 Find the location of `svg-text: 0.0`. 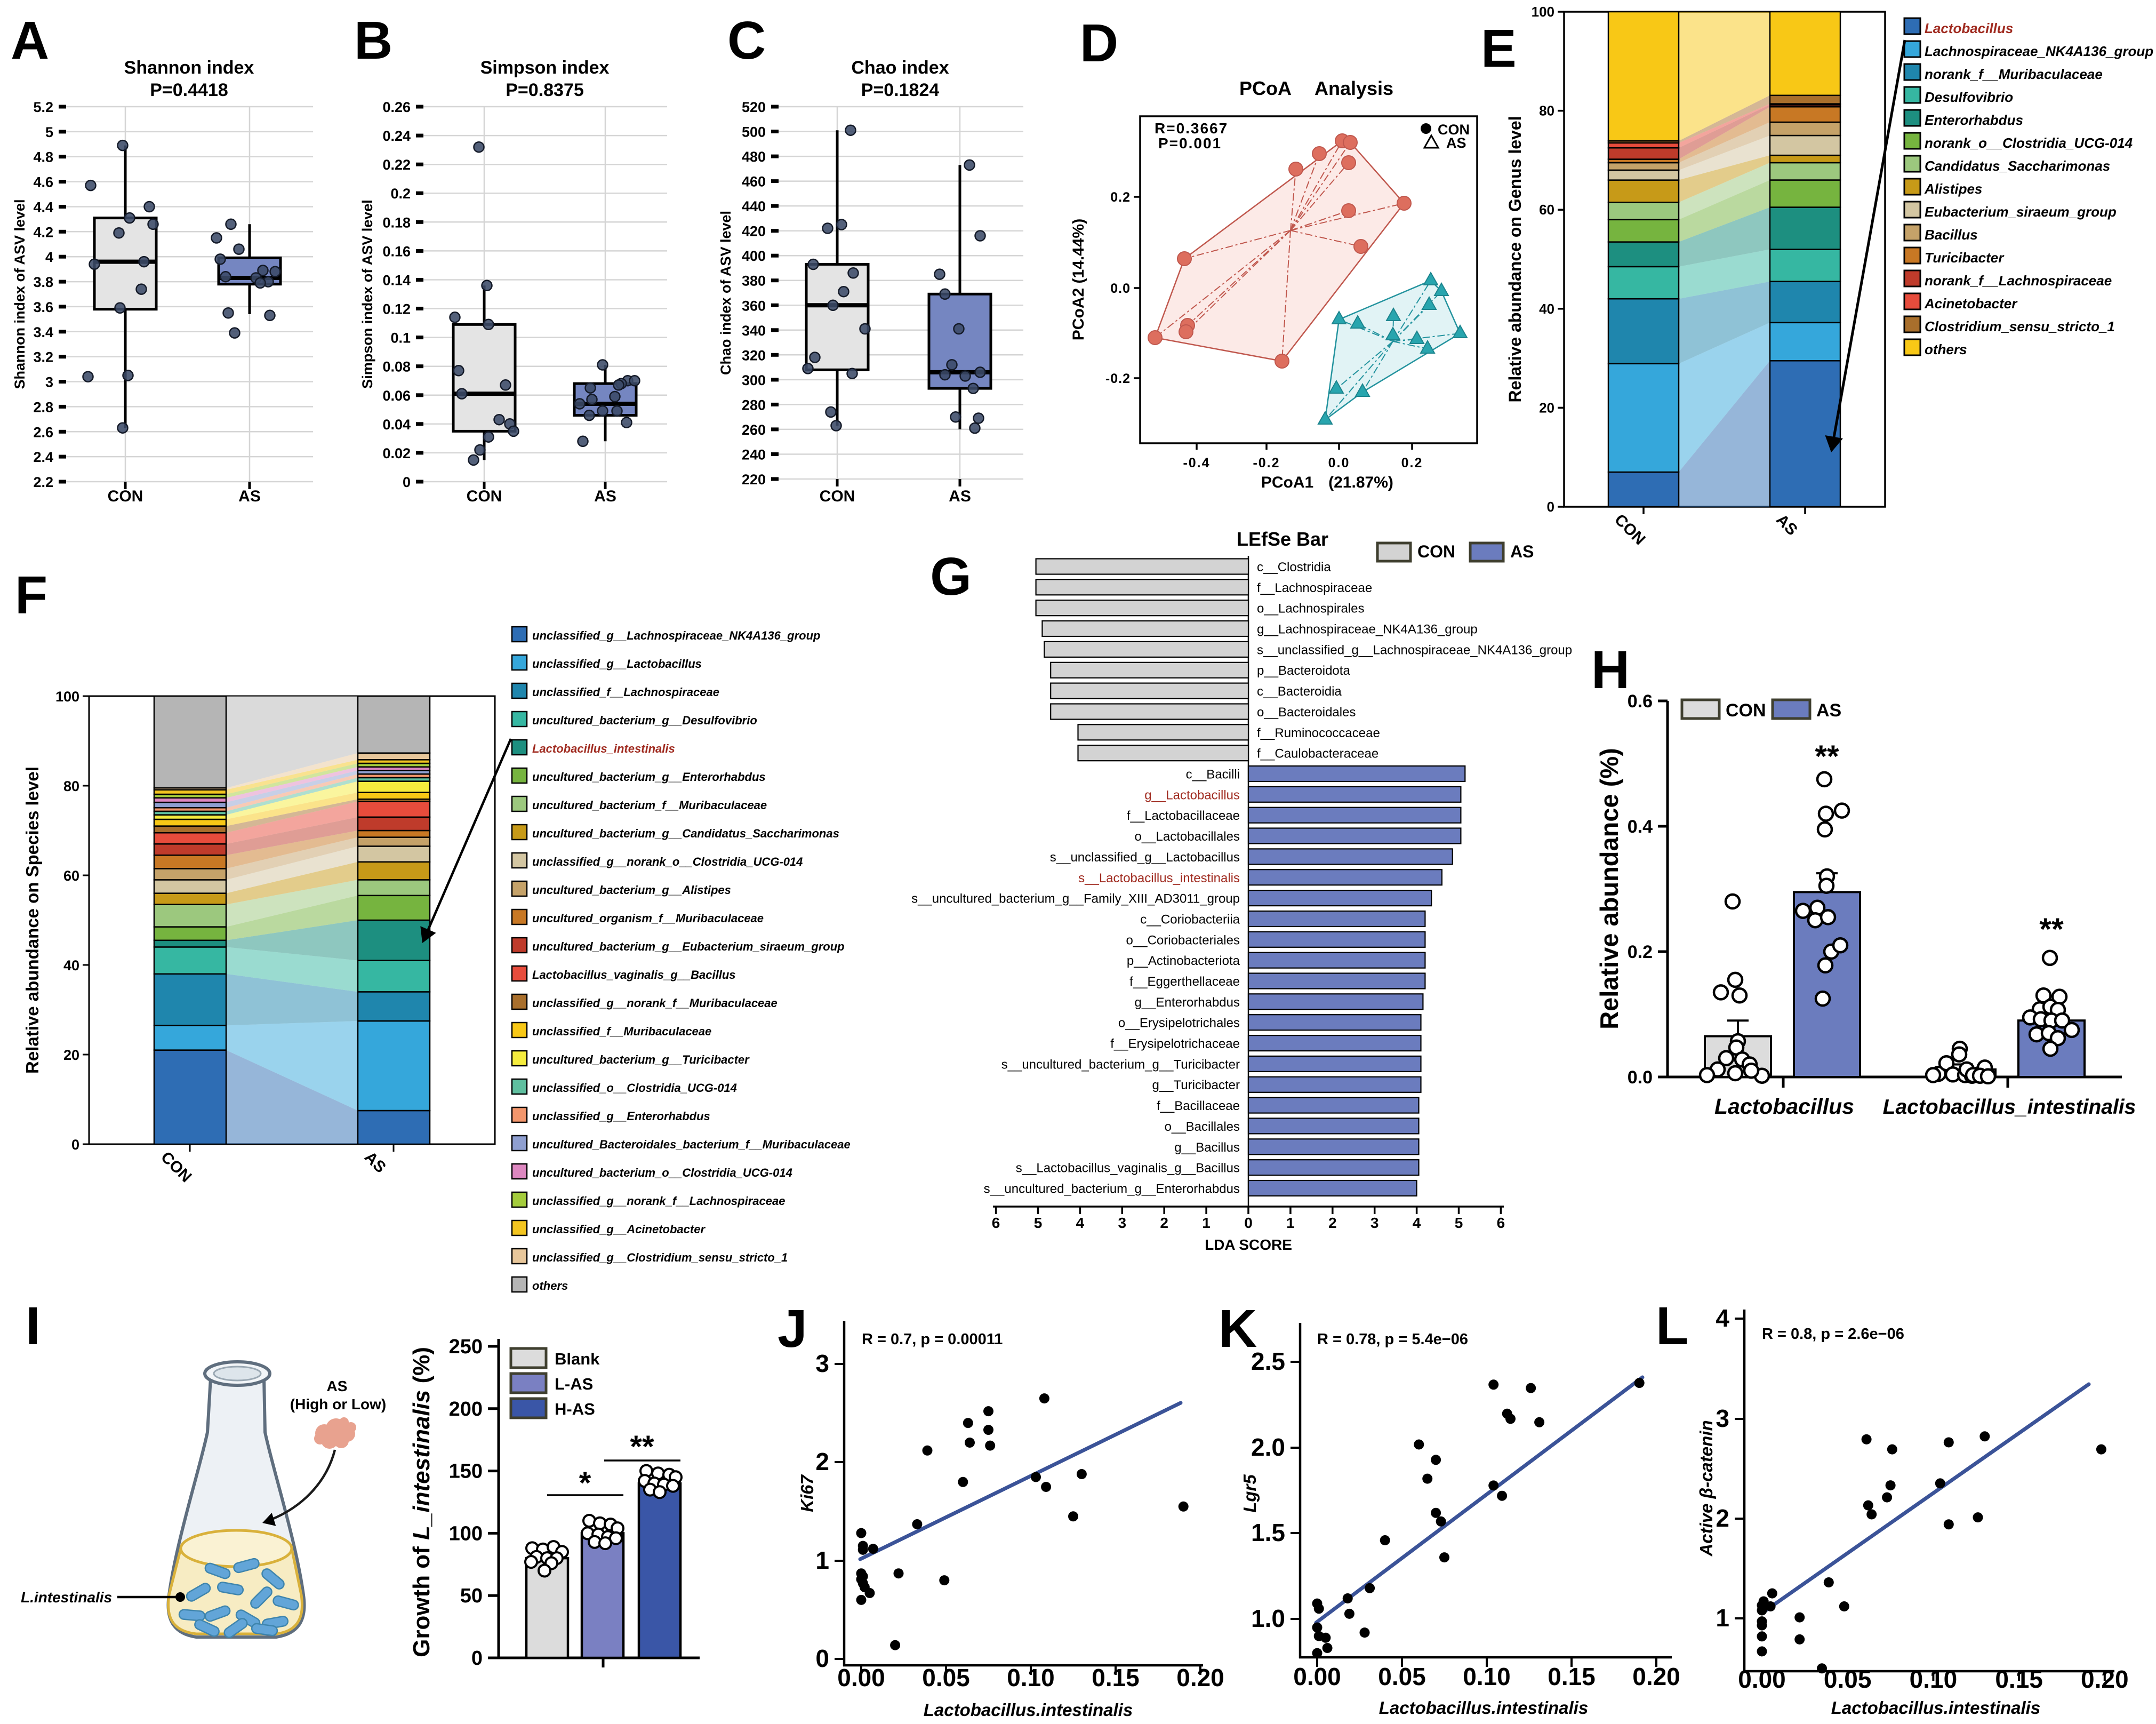

svg-text: 0.0 is located at coordinates (1339, 463).